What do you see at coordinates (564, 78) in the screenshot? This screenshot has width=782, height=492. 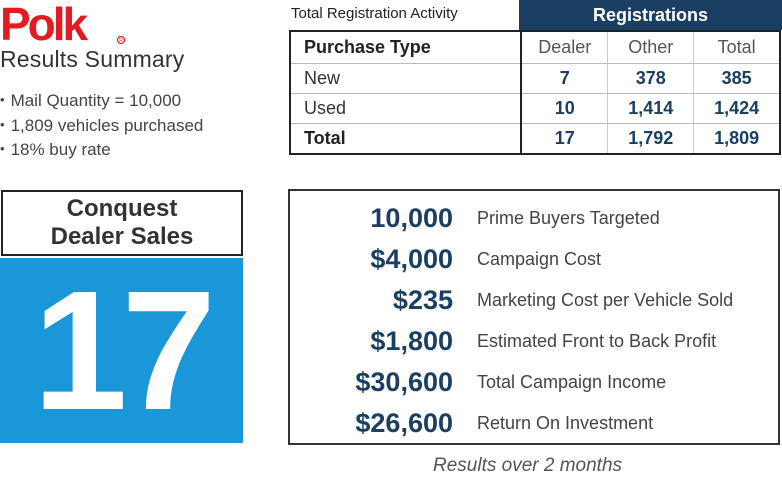 I see `row-dealer: 7` at bounding box center [564, 78].